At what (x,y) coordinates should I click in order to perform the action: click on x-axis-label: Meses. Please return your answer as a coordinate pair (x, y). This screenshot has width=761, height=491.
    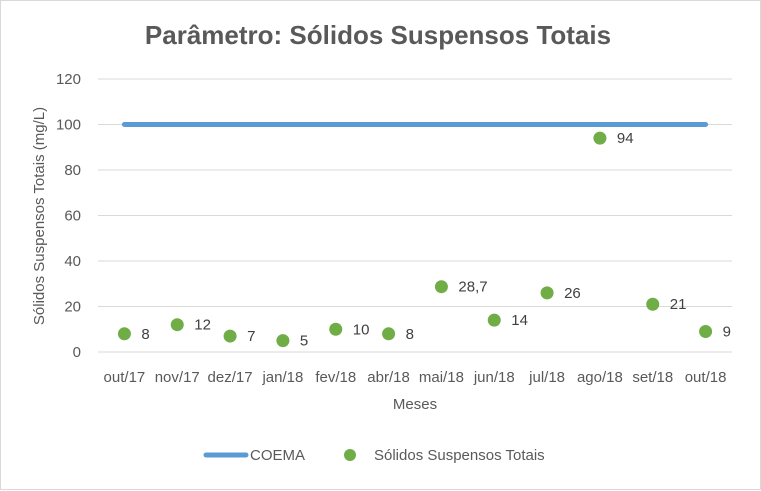
    Looking at the image, I should click on (415, 404).